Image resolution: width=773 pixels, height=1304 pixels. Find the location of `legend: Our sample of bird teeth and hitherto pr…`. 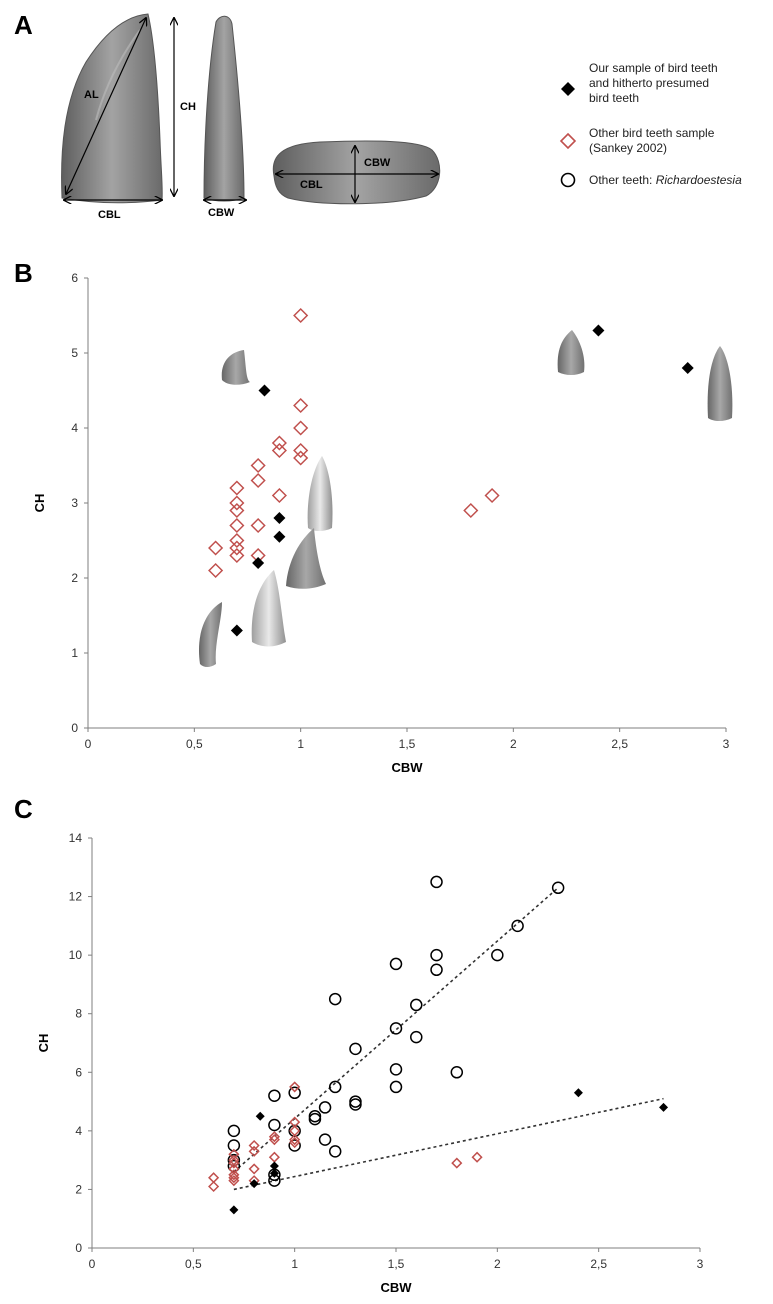

legend: Our sample of bird teeth and hitherto pr… is located at coordinates (650, 124).